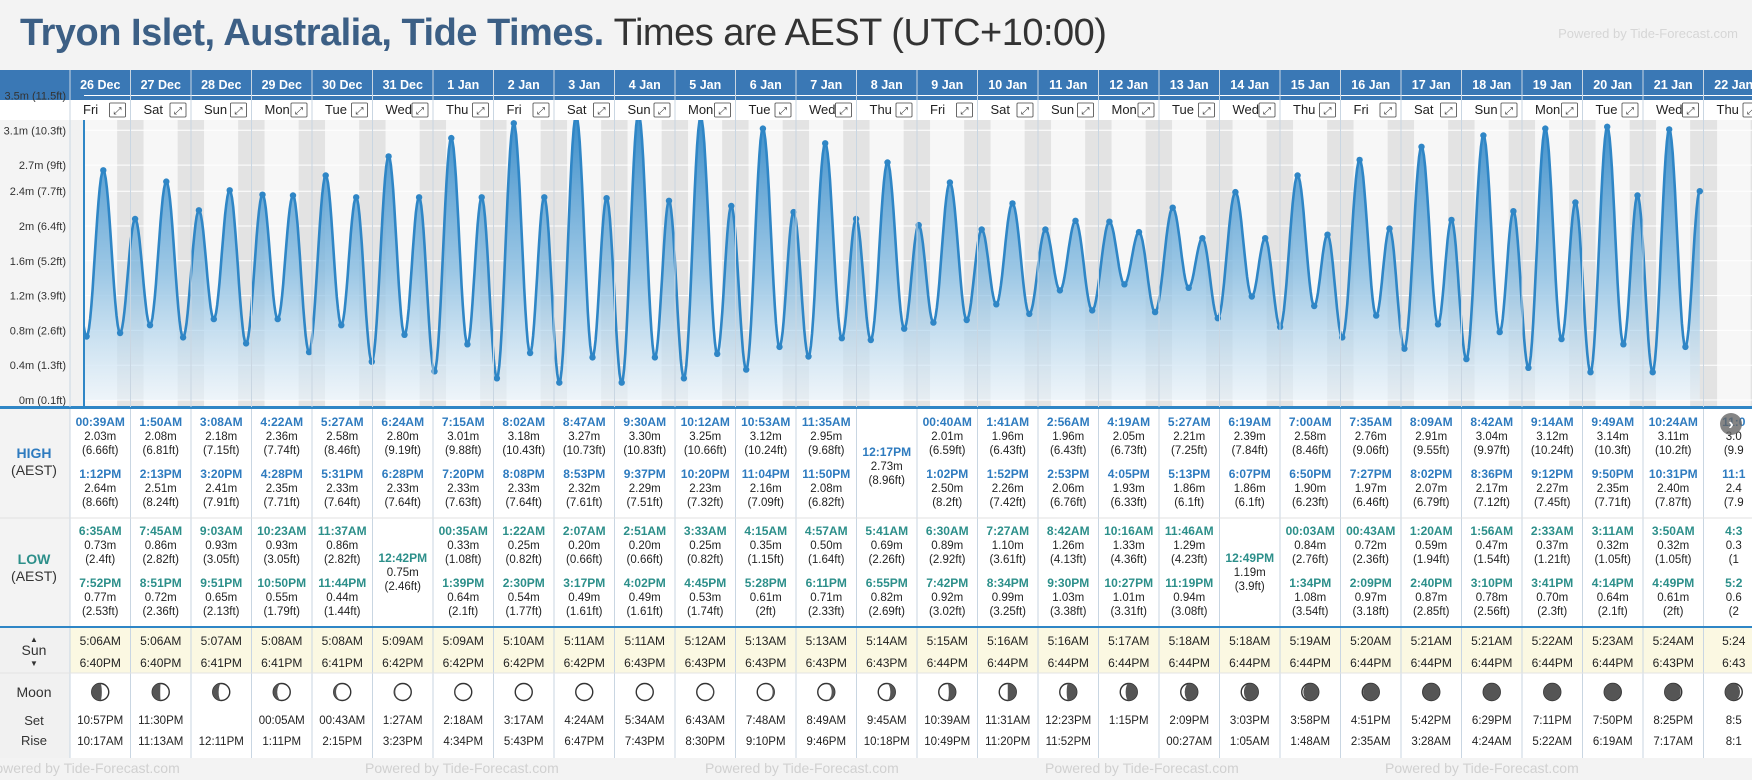 This screenshot has height=780, width=1752. What do you see at coordinates (645, 742) in the screenshot?
I see `moonrise-time: 7:43PM` at bounding box center [645, 742].